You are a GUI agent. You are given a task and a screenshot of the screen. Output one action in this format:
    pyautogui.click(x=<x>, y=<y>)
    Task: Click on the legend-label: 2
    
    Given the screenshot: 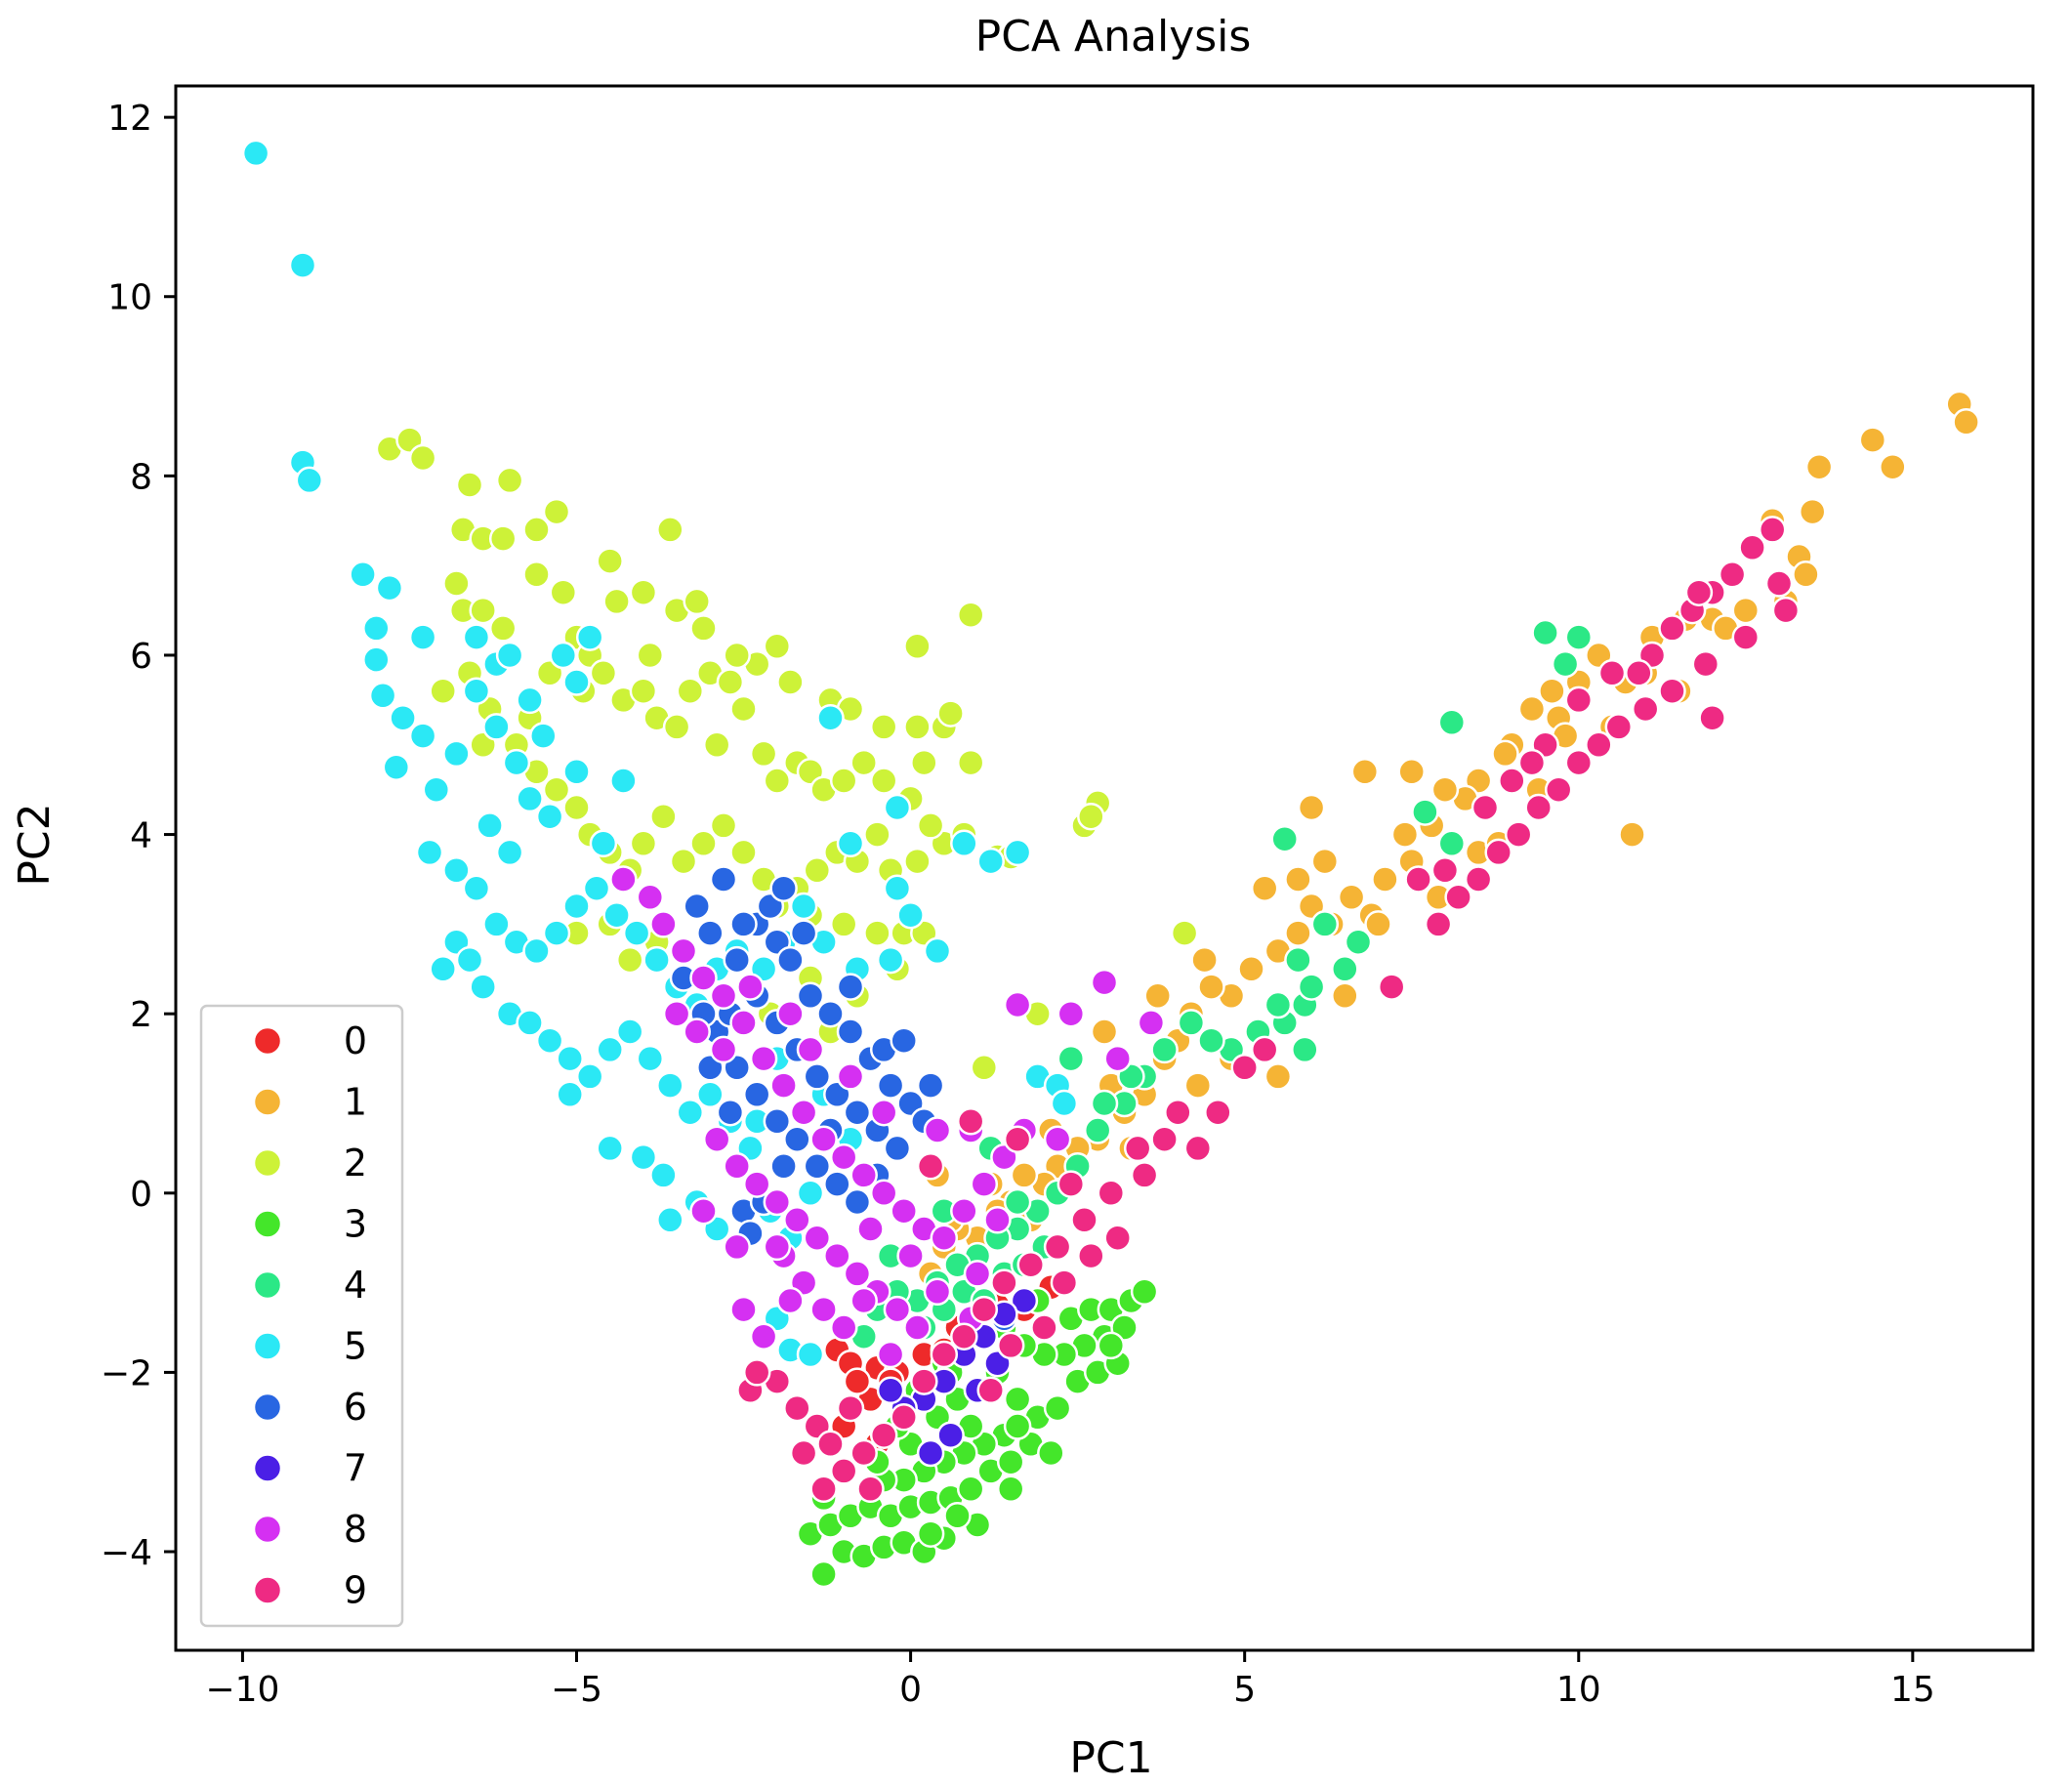 What is the action you would take?
    pyautogui.click(x=355, y=1163)
    